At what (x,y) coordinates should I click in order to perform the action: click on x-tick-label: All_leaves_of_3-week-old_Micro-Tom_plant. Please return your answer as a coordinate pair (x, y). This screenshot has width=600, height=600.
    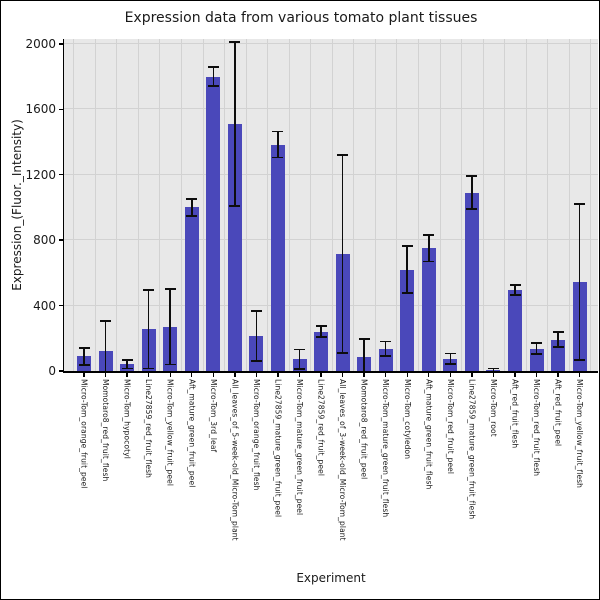
    Looking at the image, I should click on (343, 460).